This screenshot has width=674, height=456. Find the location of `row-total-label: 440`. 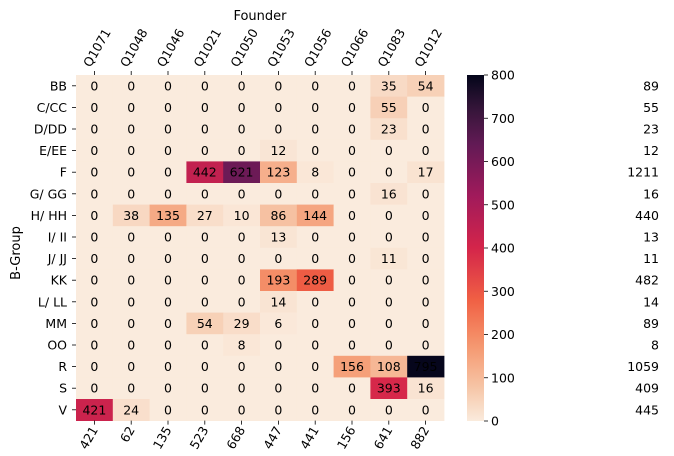

row-total-label: 440 is located at coordinates (647, 215).